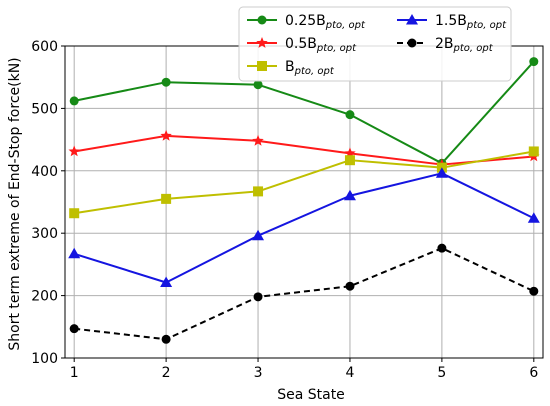 The height and width of the screenshot is (406, 550). Describe the element at coordinates (44, 297) in the screenshot. I see `y-tick-label: 200` at that location.